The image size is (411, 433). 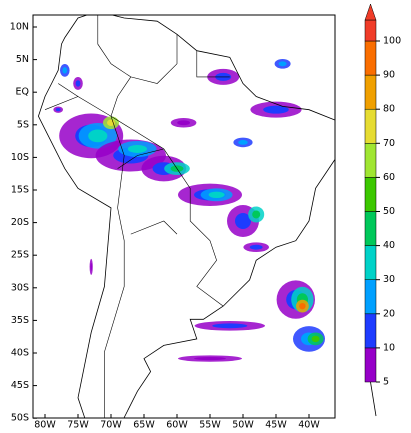 I want to click on lat-label: 20S, so click(x=20, y=222).